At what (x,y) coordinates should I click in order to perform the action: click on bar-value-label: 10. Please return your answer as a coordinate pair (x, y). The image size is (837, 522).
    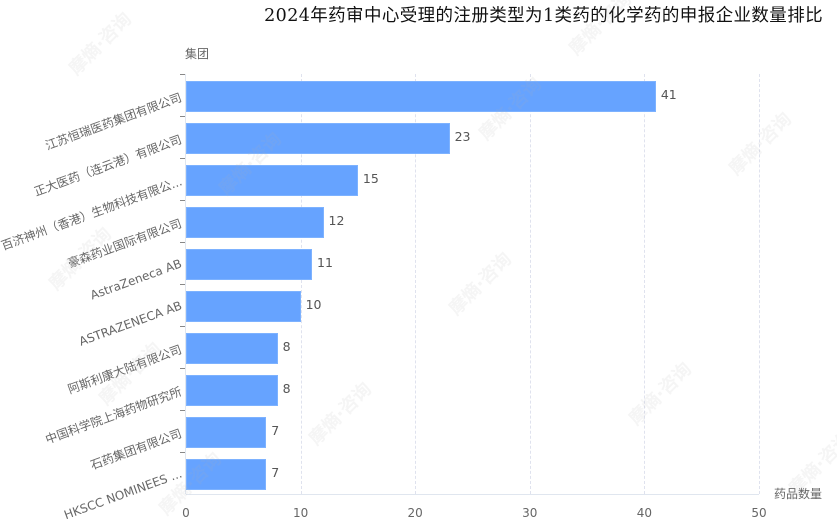
    Looking at the image, I should click on (313, 304).